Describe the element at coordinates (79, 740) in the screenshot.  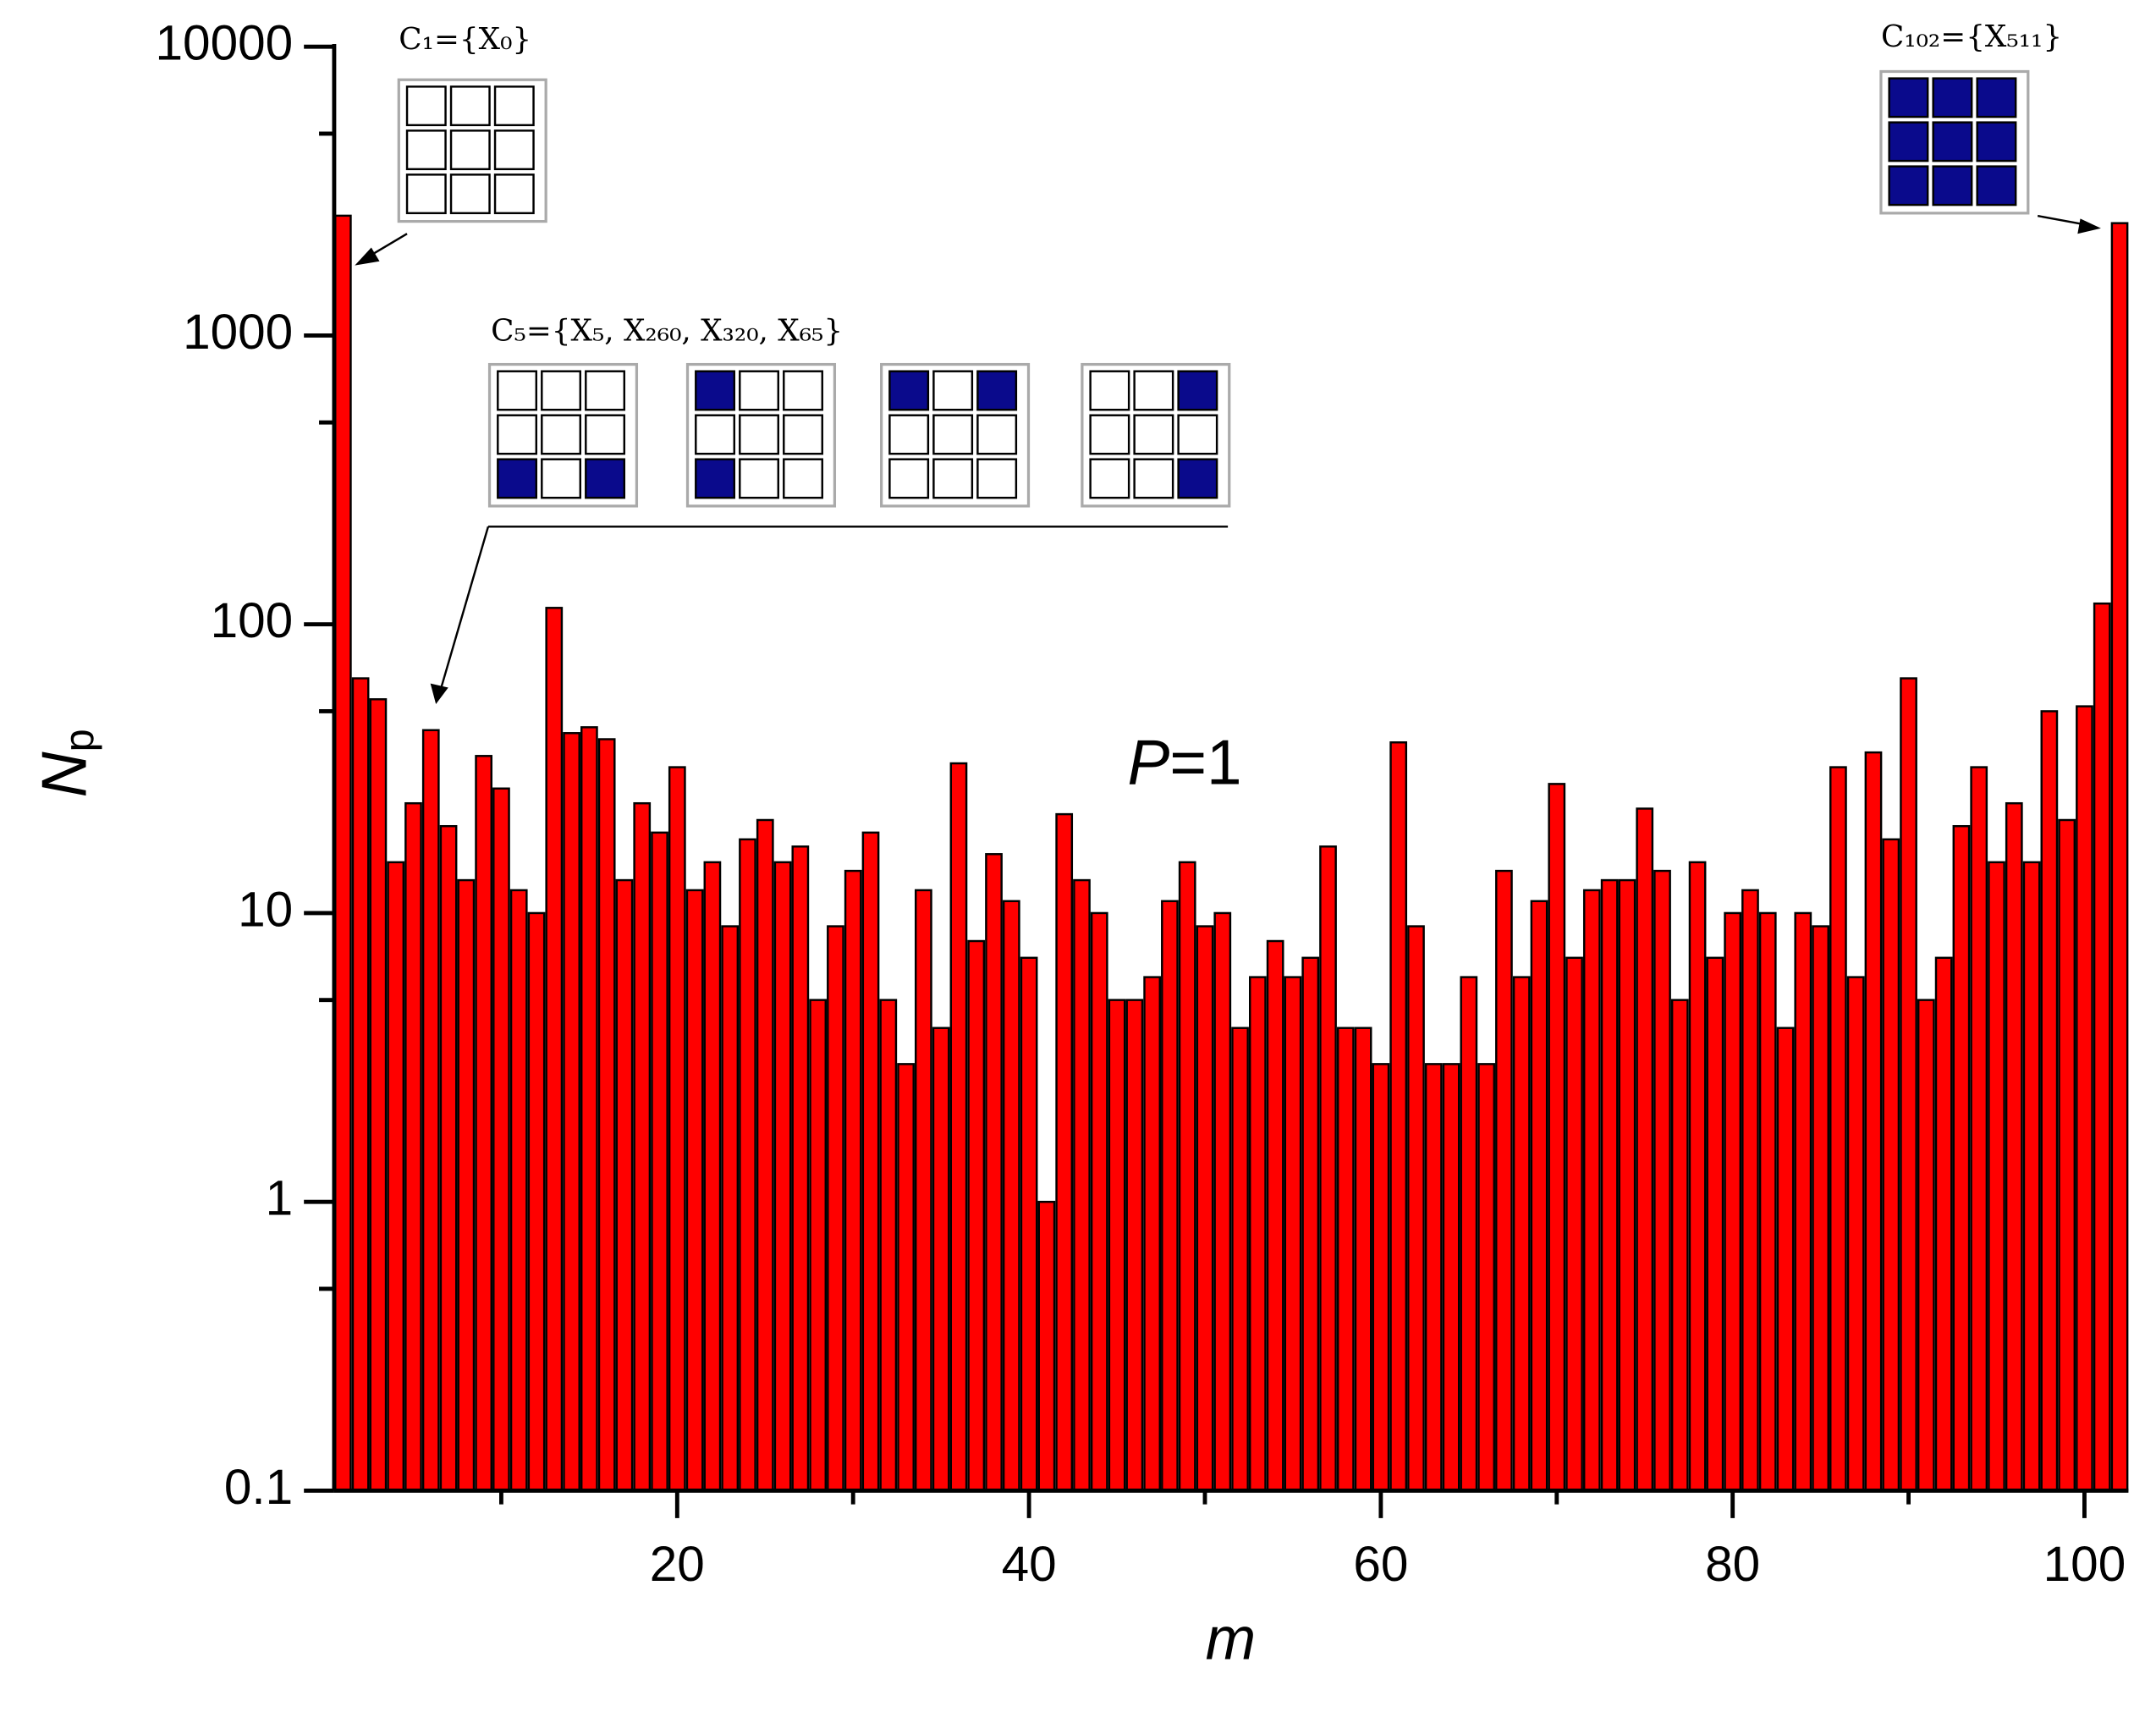
I see `label-part: p` at that location.